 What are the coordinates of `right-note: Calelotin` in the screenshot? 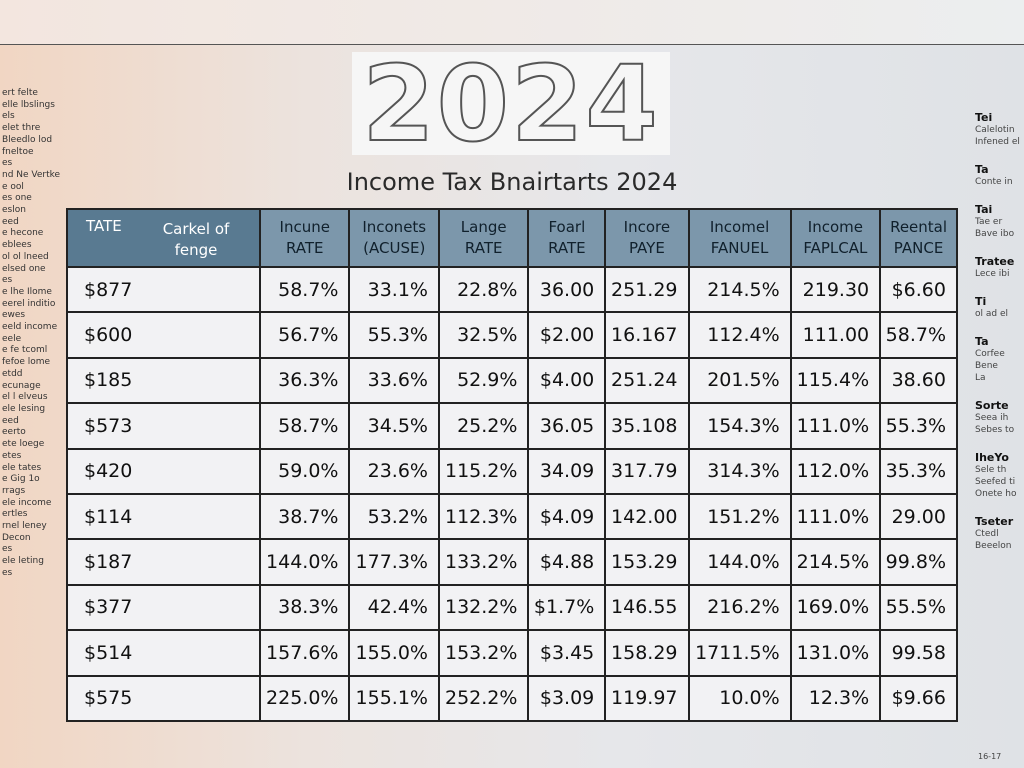 It's located at (995, 130).